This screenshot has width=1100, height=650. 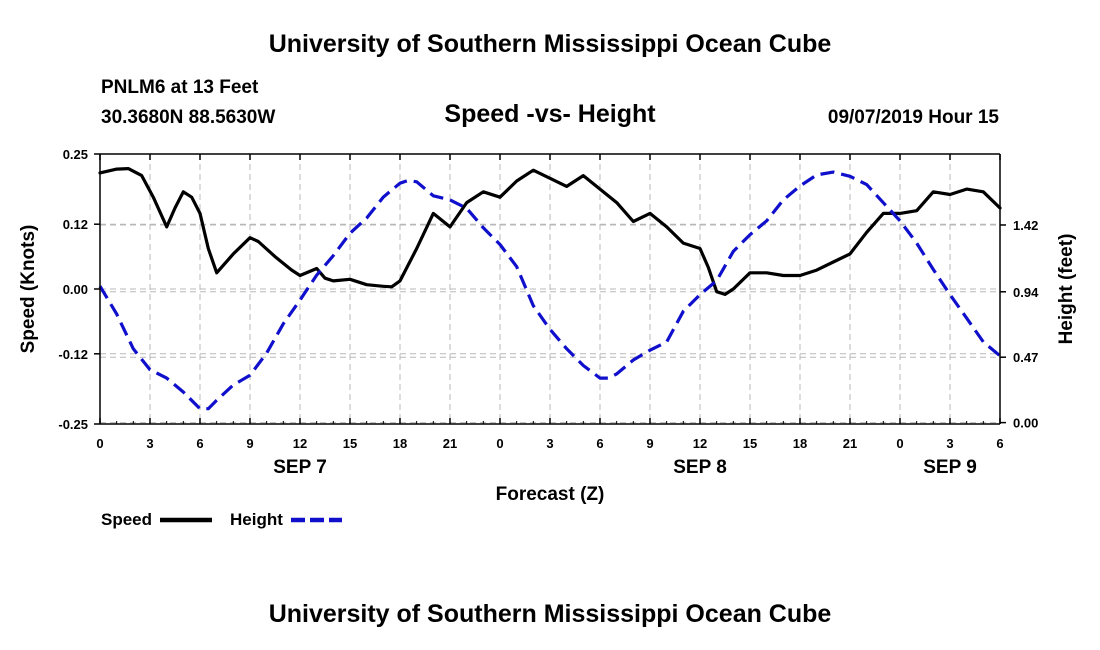 I want to click on legend-label-speed: Speed, so click(x=126, y=519).